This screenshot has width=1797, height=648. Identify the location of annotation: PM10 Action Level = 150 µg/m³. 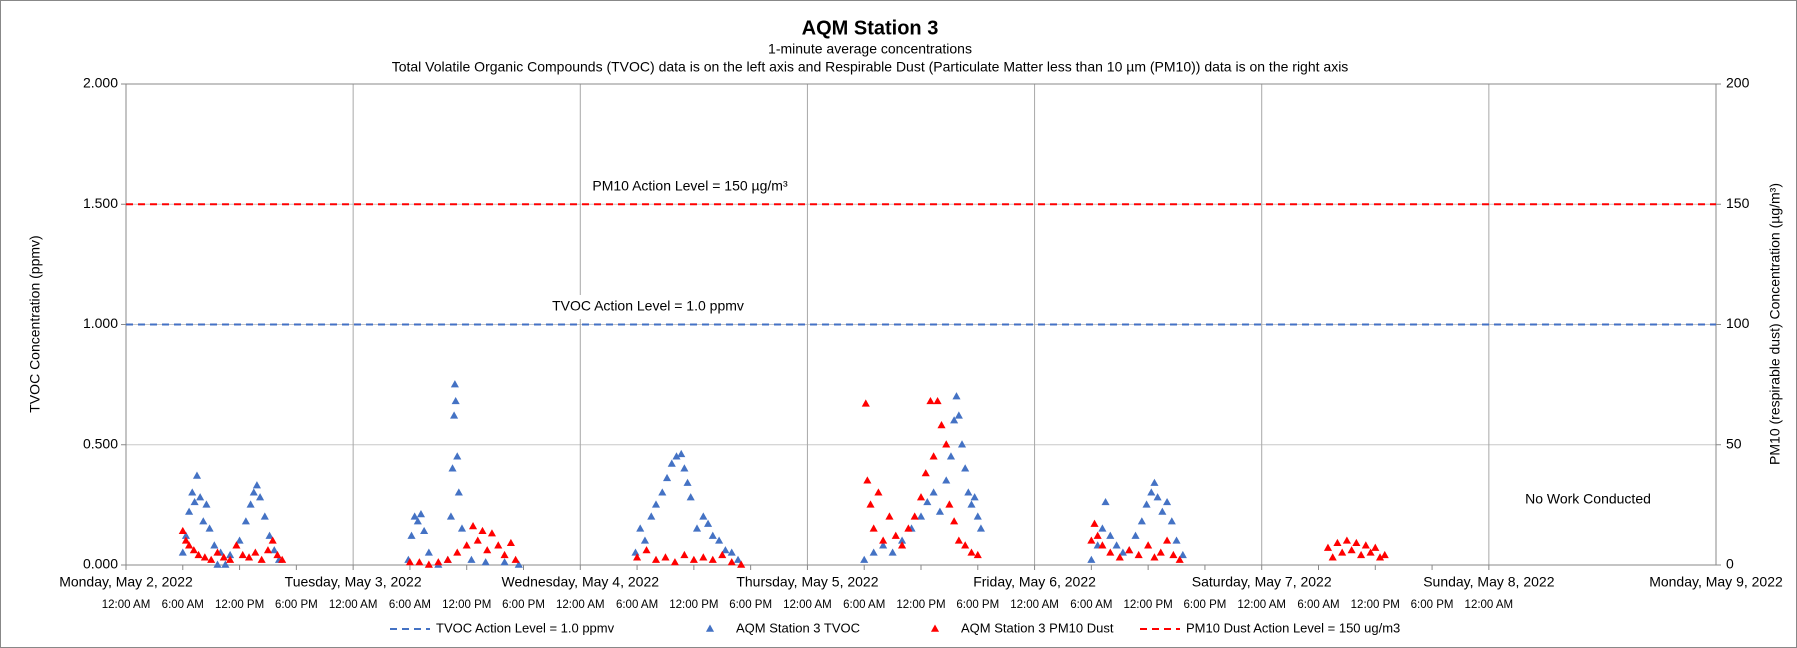
(690, 186).